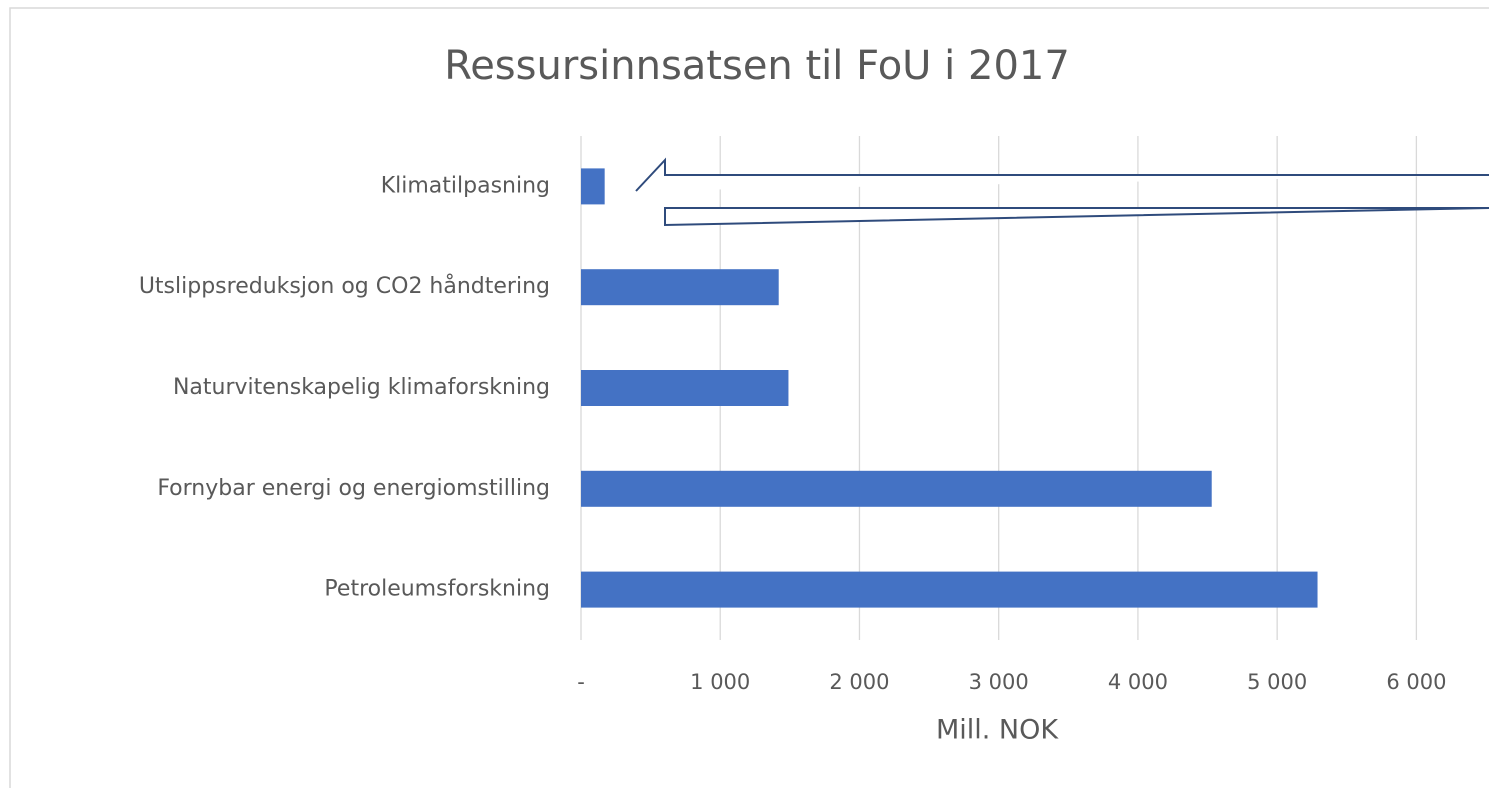  Describe the element at coordinates (581, 682) in the screenshot. I see `x-tick-label: -` at that location.